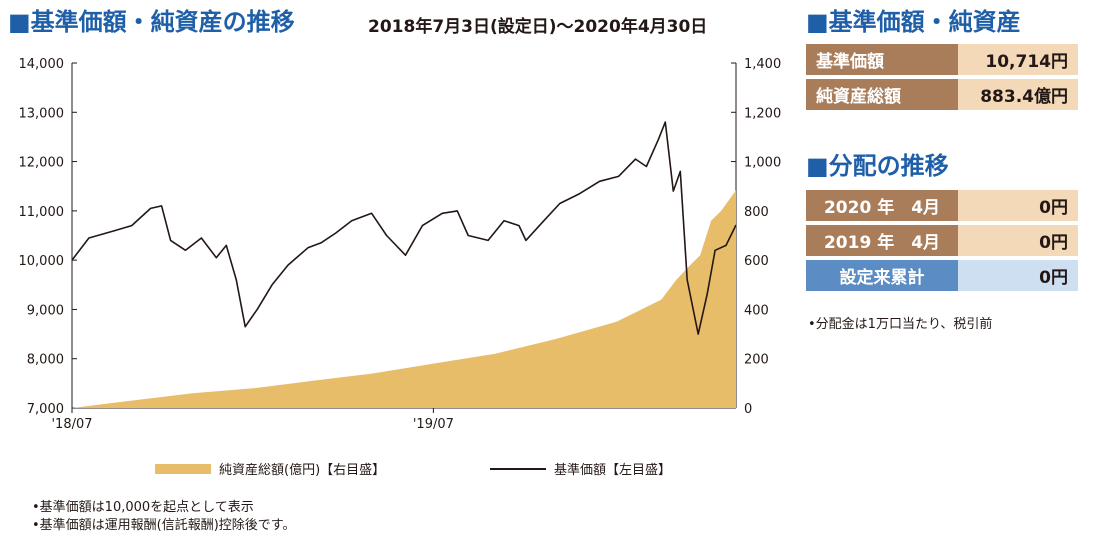 The height and width of the screenshot is (541, 1095). I want to click on note-2: •基準価額は運用報酬(信託報酬)控除後です。, so click(164, 525).